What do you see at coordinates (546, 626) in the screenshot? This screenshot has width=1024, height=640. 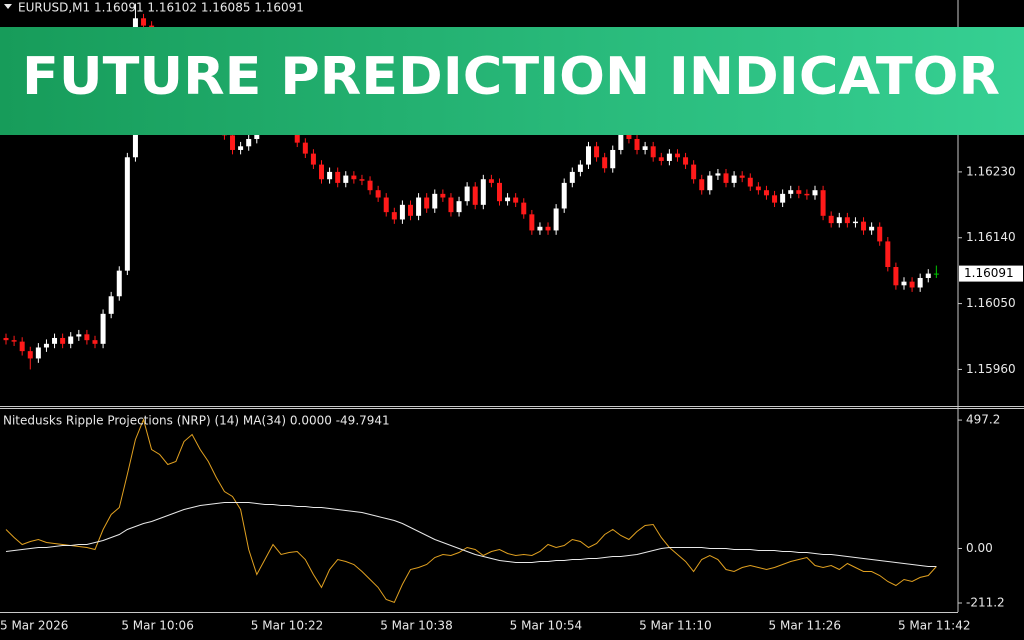 I see `x-tick-label: 5 Mar 10:54` at bounding box center [546, 626].